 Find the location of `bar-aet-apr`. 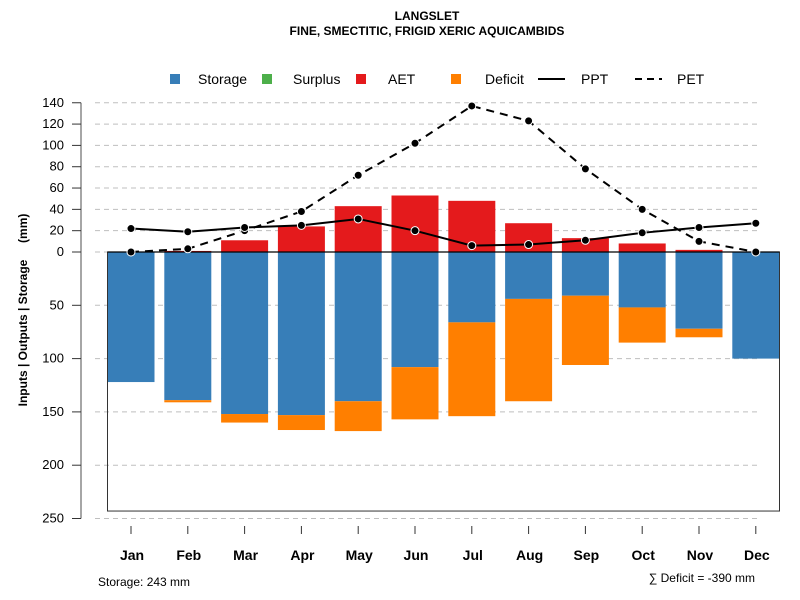

bar-aet-apr is located at coordinates (301, 239).